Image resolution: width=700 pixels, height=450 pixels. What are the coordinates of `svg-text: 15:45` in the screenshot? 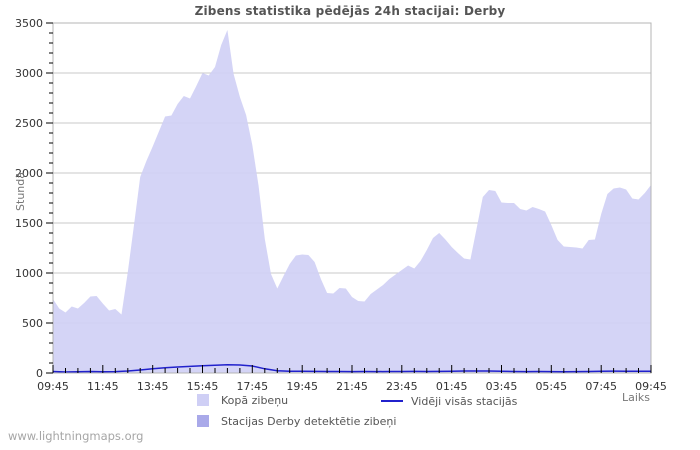 It's located at (203, 386).